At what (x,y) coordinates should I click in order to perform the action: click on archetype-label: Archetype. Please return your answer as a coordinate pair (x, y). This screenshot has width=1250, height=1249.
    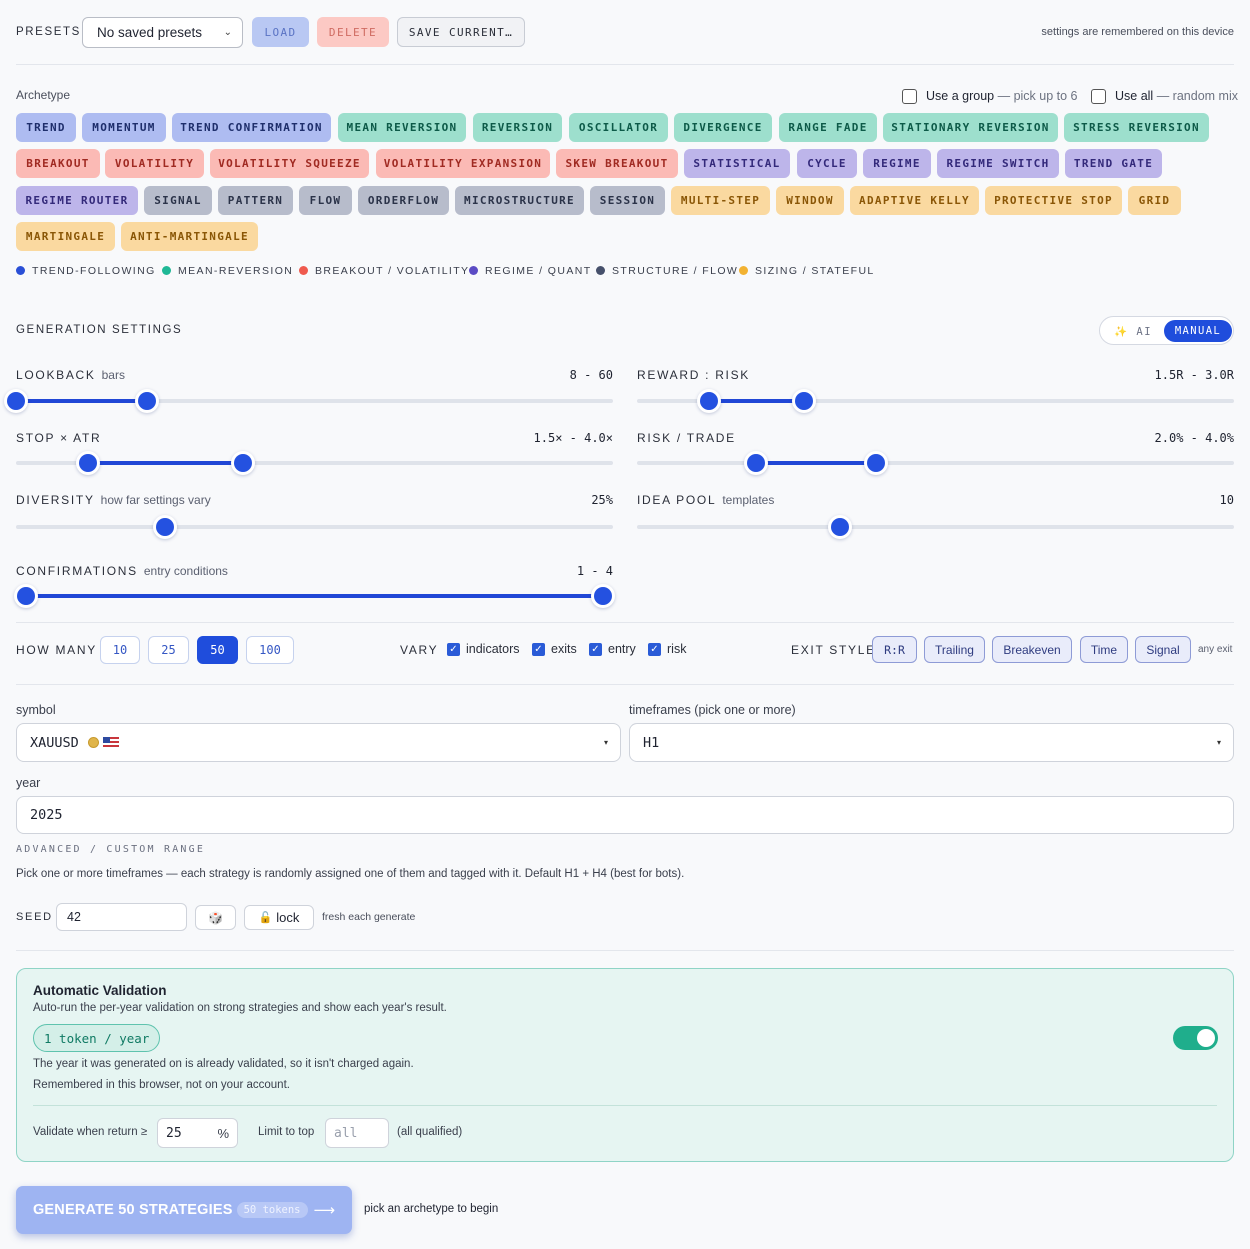
    Looking at the image, I should click on (43, 95).